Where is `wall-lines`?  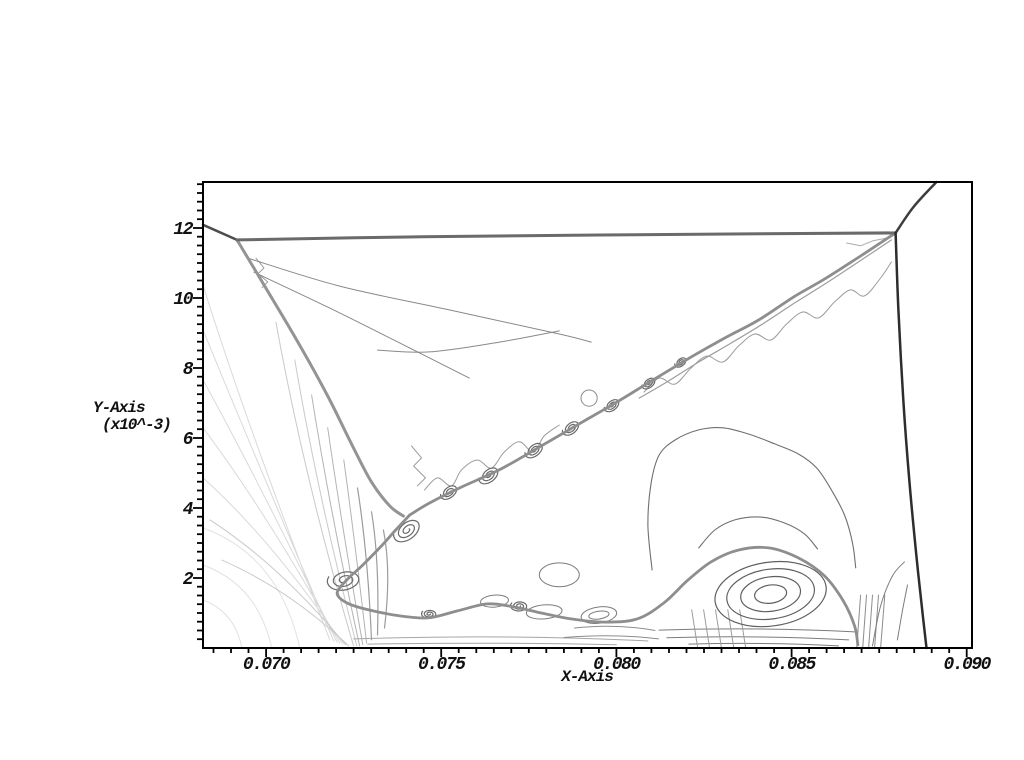
wall-lines is located at coordinates (501, 641).